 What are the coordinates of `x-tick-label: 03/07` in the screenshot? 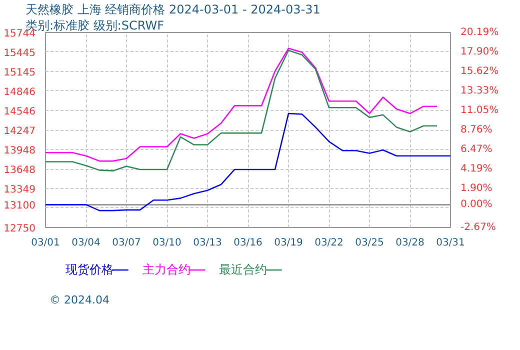 It's located at (126, 243).